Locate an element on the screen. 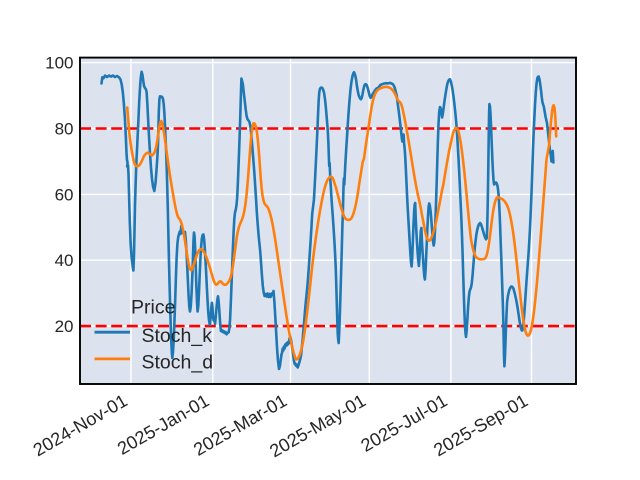 The width and height of the screenshot is (640, 480). svg-text: 100 is located at coordinates (59, 63).